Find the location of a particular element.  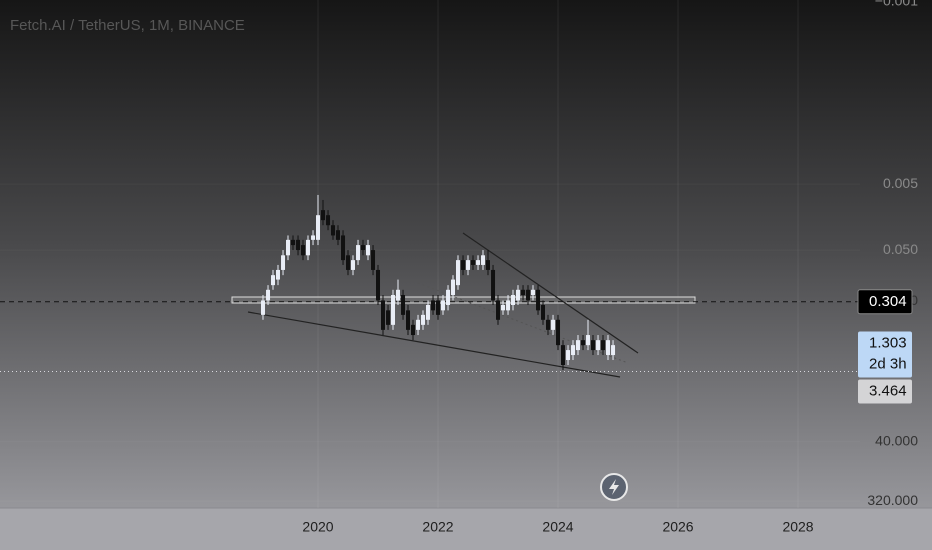

x-tick-label: 2020 is located at coordinates (317, 527).